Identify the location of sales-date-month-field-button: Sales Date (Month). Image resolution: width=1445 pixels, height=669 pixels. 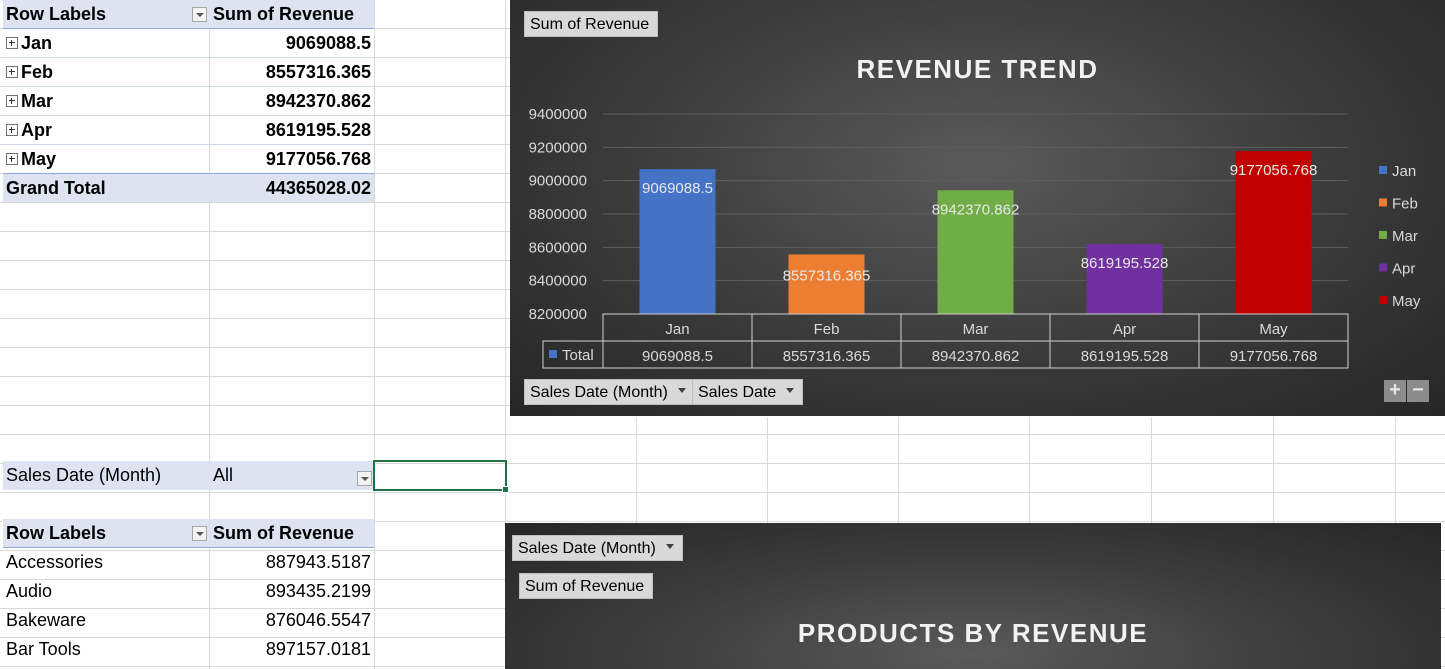
(597, 548).